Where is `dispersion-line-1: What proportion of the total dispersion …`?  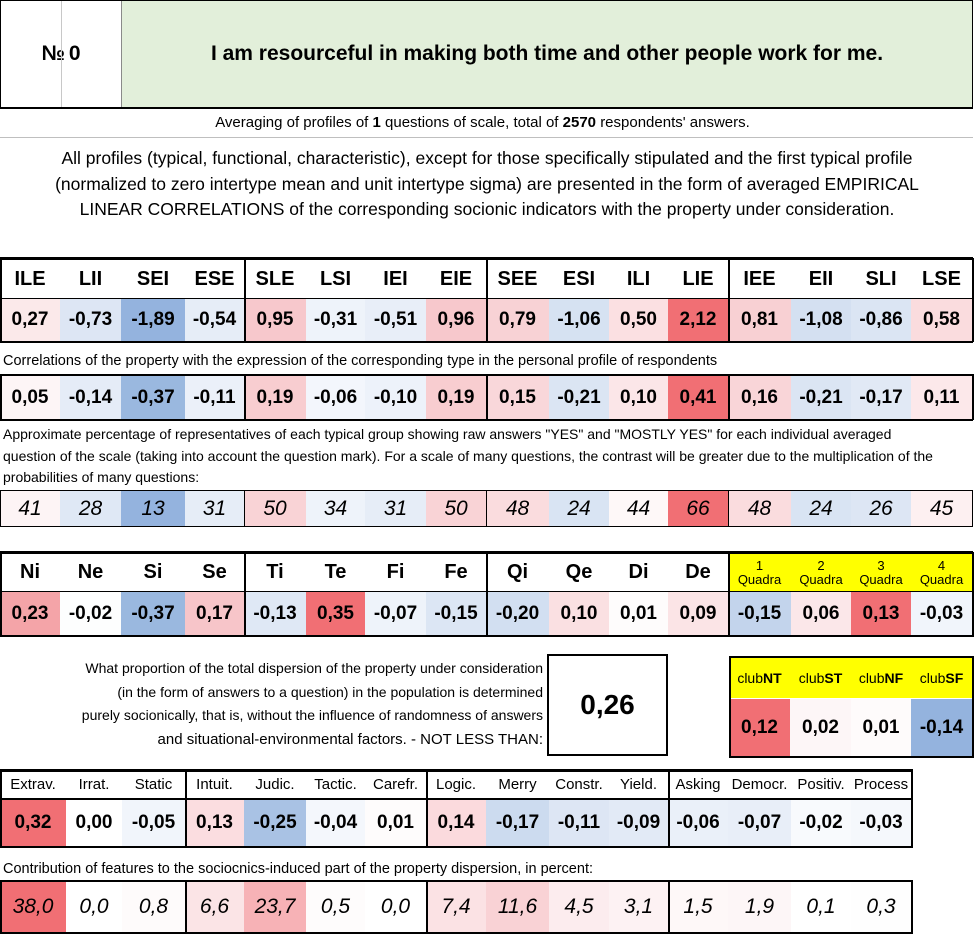
dispersion-line-1: What proportion of the total dispersion … is located at coordinates (314, 668).